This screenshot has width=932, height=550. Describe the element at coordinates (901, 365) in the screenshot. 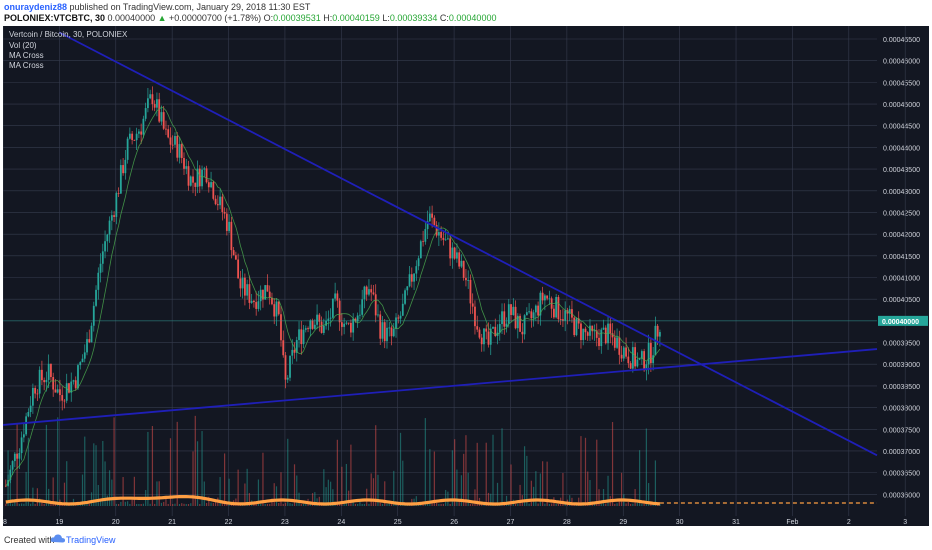

I see `y-tick-label: 0.00039000` at that location.